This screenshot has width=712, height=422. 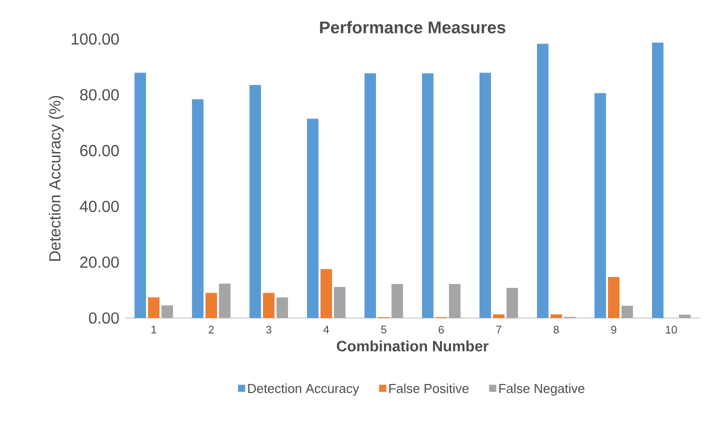 I want to click on x-axis-title: Combination Number, so click(x=412, y=346).